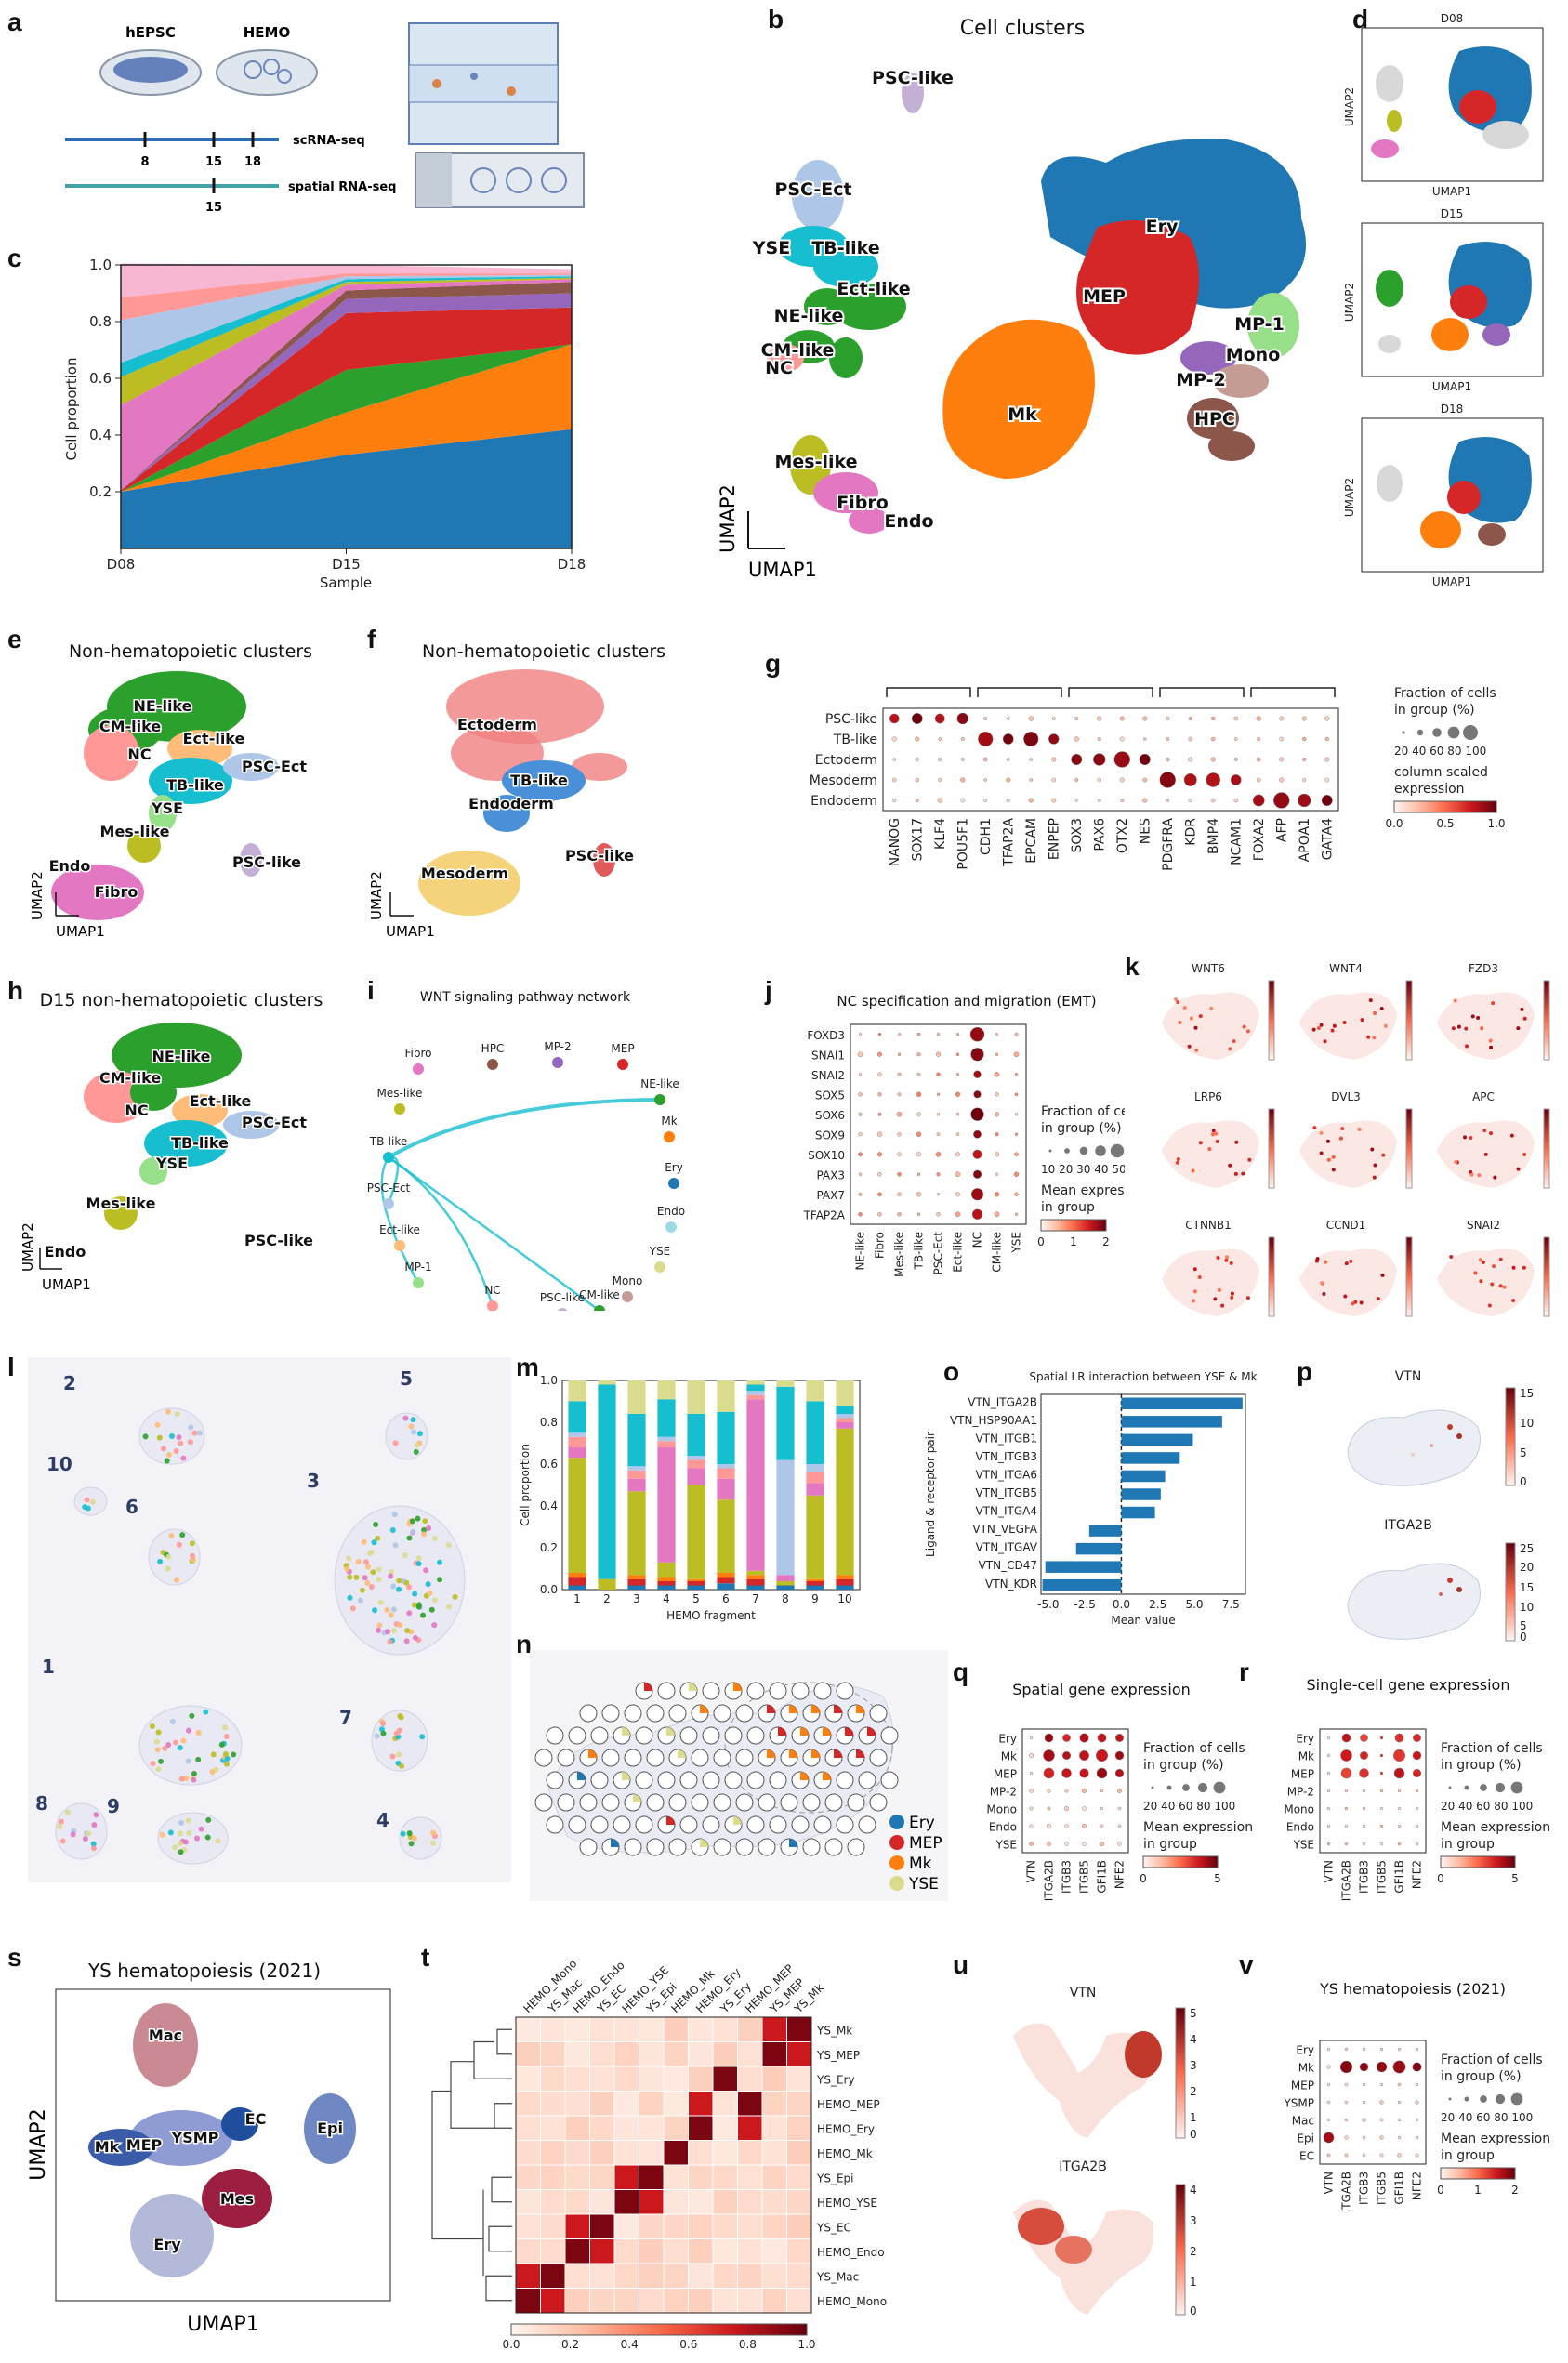 This screenshot has height=2363, width=1568. I want to click on cluster-label-mep: MEP, so click(1104, 296).